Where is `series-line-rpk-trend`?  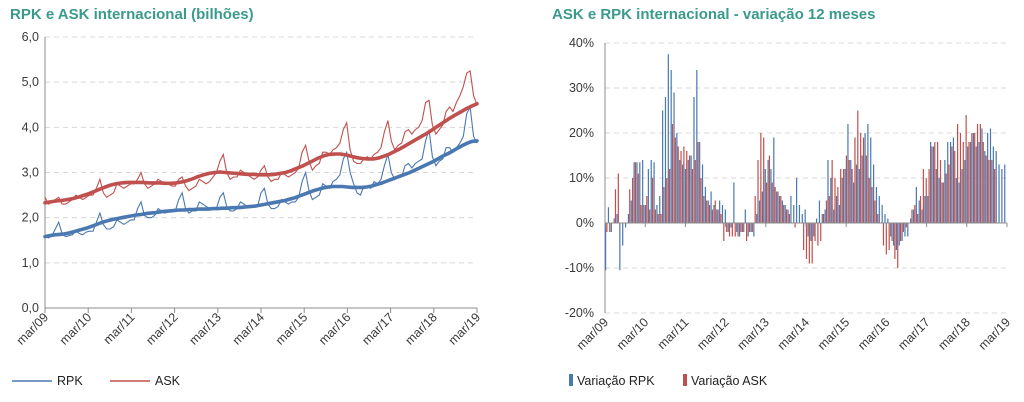
series-line-rpk-trend is located at coordinates (261, 189).